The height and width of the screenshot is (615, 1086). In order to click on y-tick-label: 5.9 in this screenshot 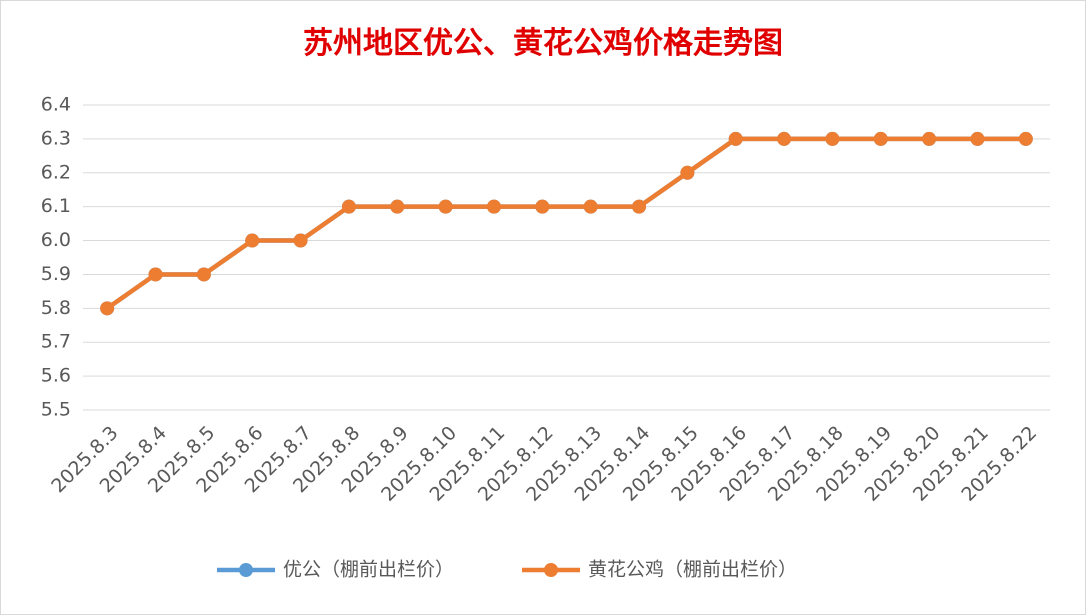, I will do `click(56, 274)`.